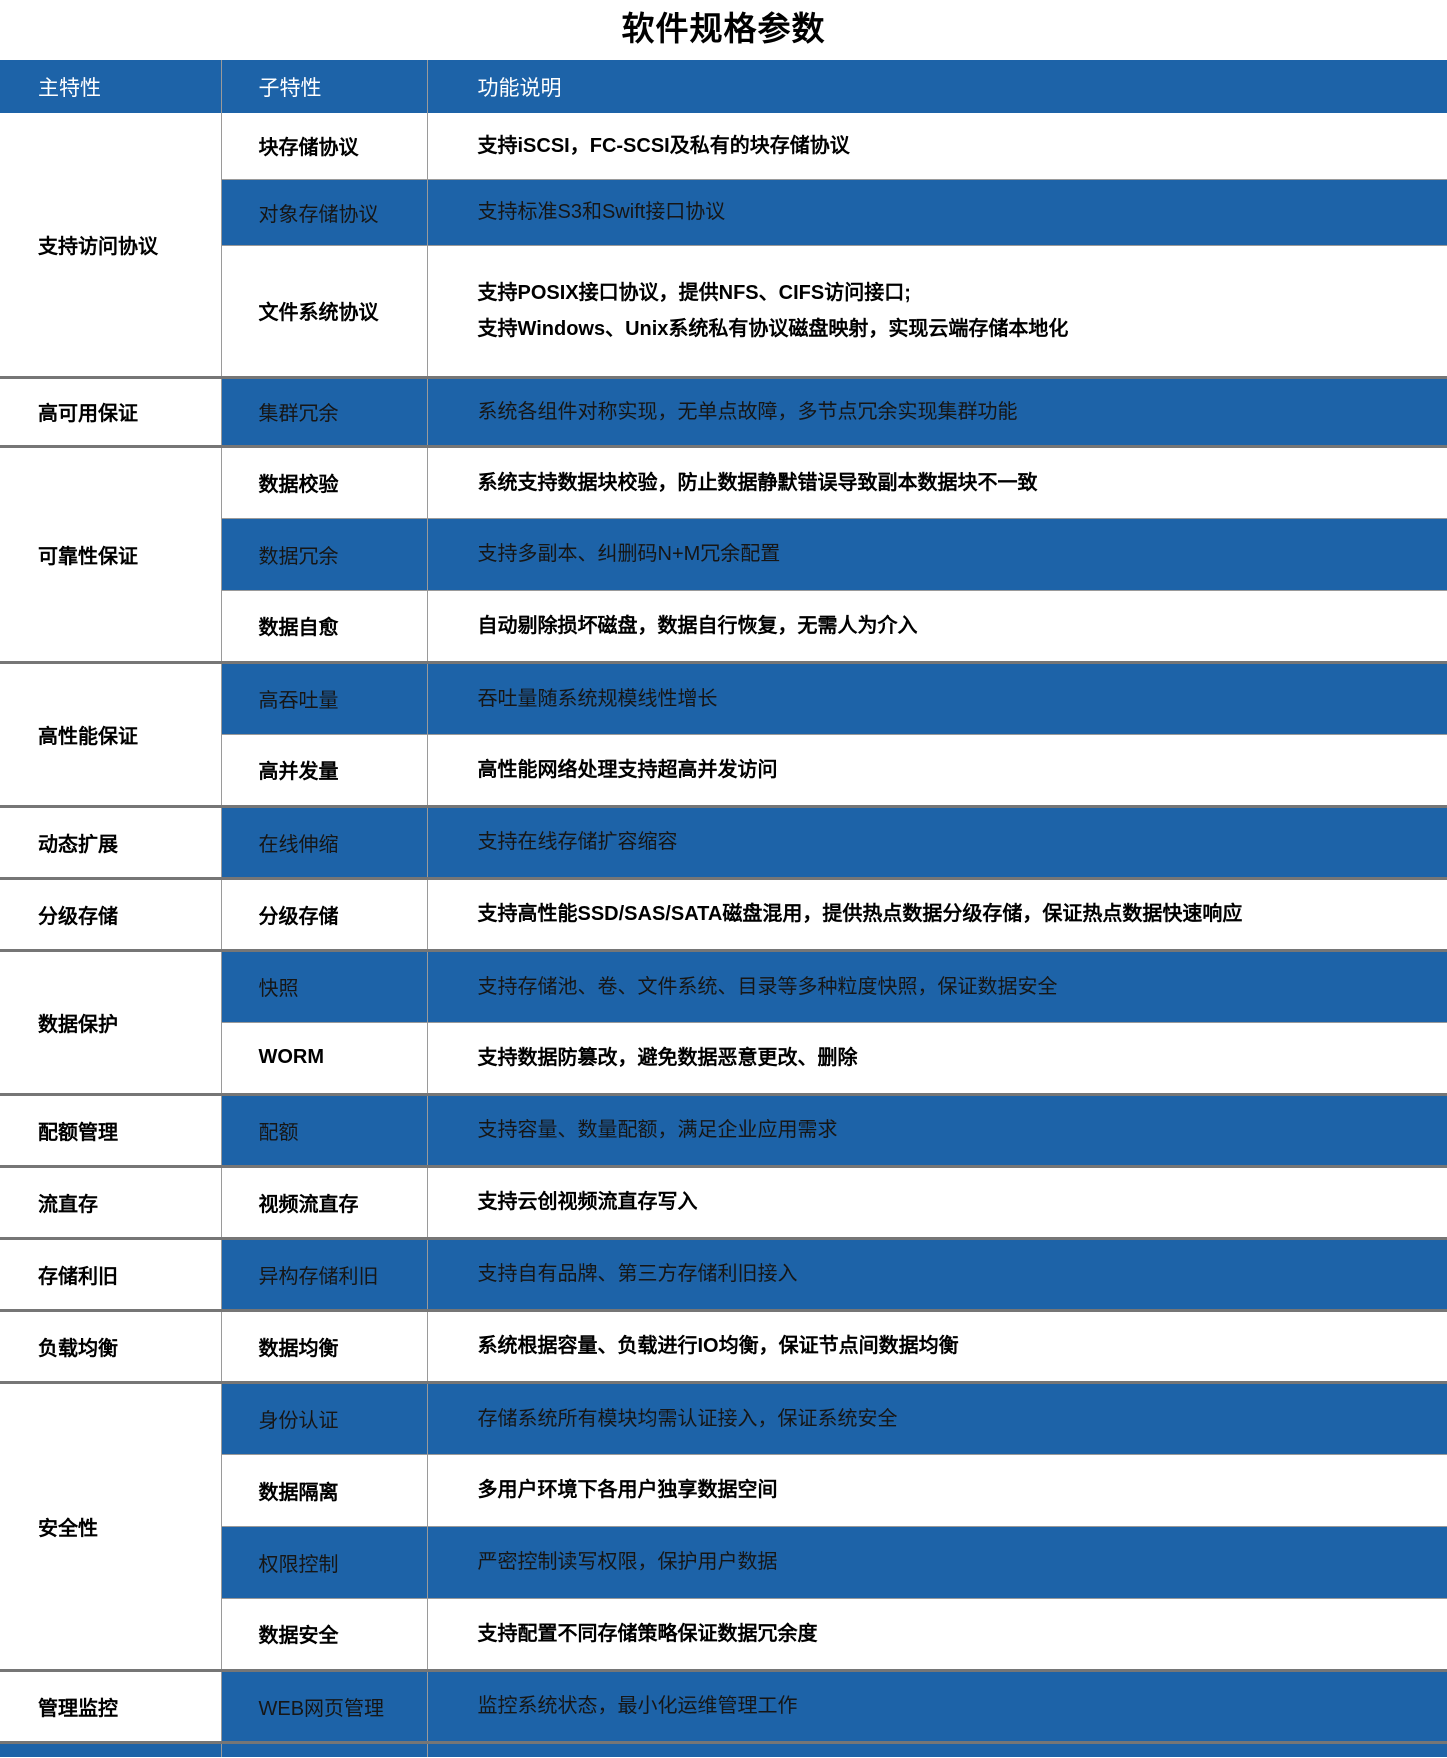 The width and height of the screenshot is (1447, 1758). What do you see at coordinates (111, 1129) in the screenshot?
I see `main-feature-cell: 配额管理` at bounding box center [111, 1129].